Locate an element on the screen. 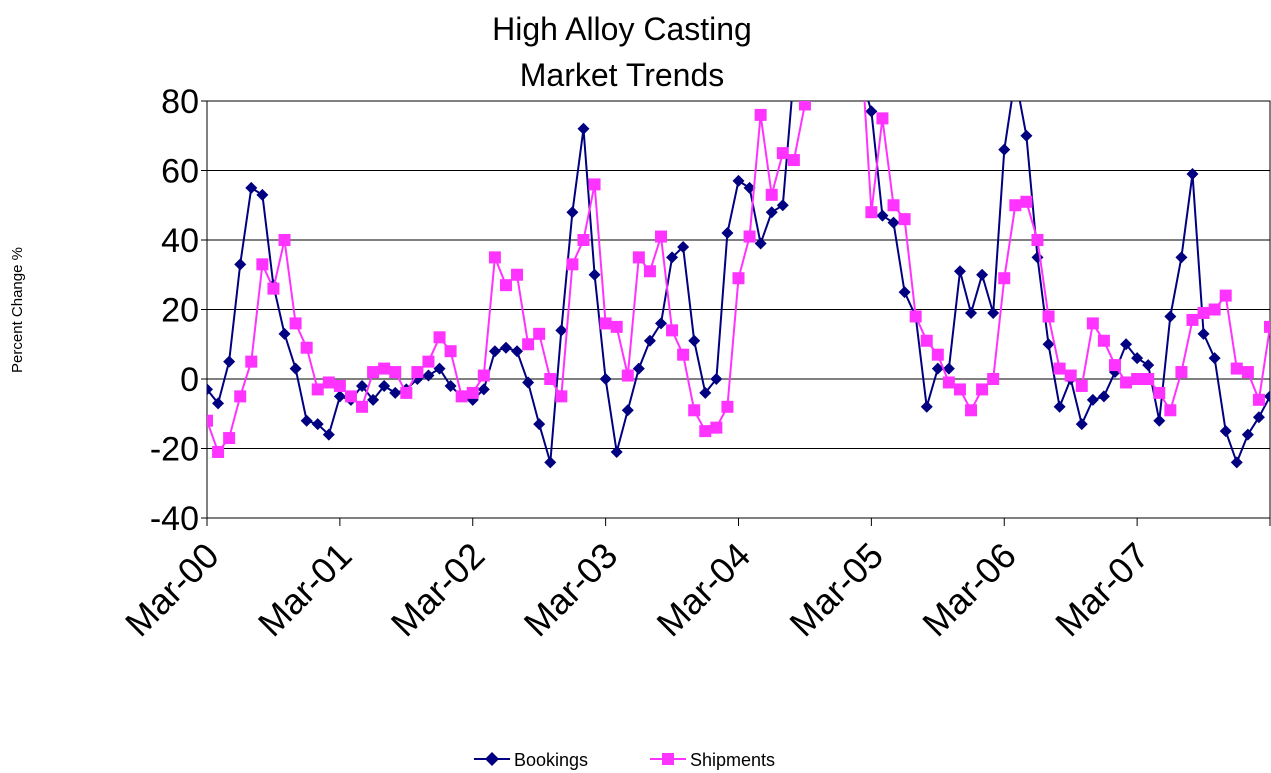 The height and width of the screenshot is (773, 1271). chart-title-line2: Market Trends is located at coordinates (622, 75).